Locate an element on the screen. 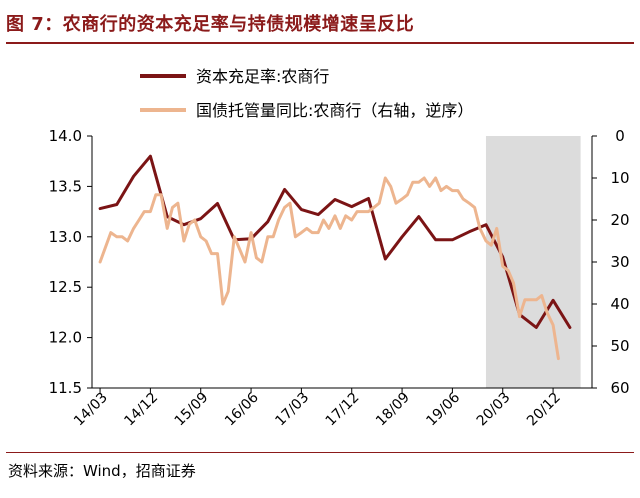 This screenshot has width=640, height=498. y-left-tick-label: 13.5 is located at coordinates (65, 186).